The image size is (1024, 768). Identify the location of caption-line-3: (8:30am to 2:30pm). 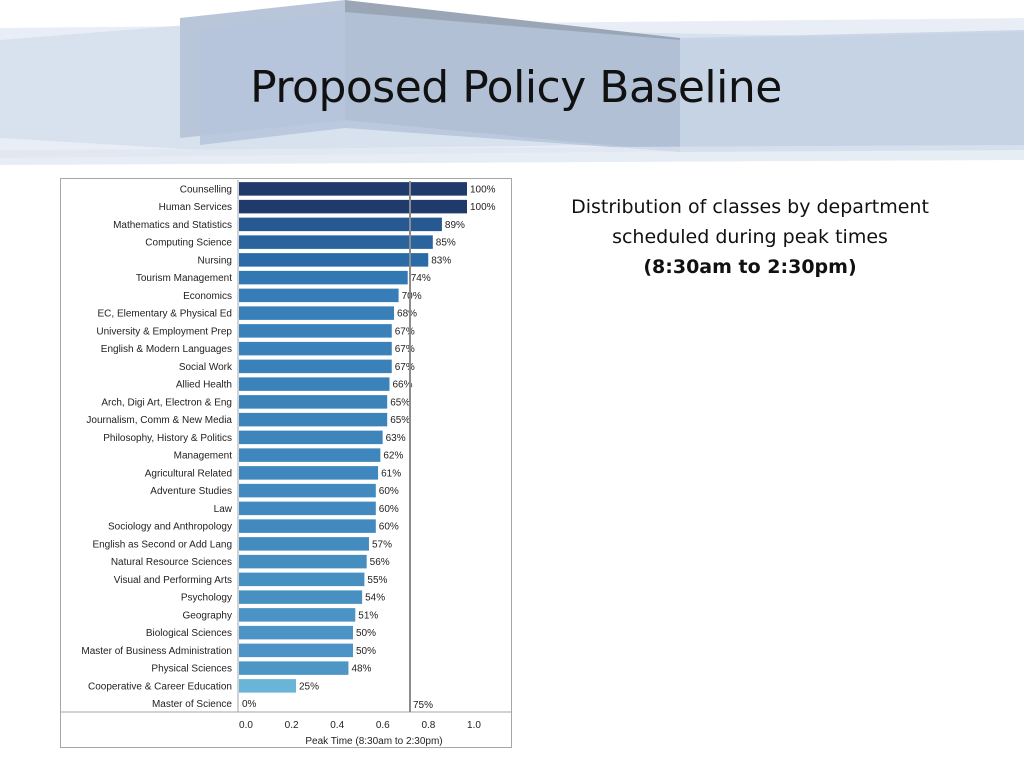
(750, 267).